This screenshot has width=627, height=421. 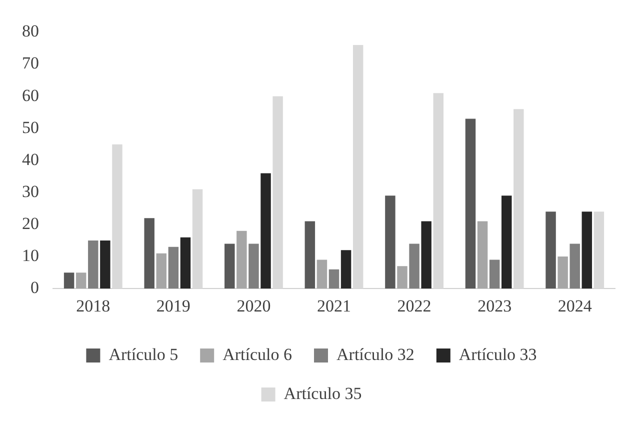 I want to click on y-tick-label: 70, so click(x=30, y=63).